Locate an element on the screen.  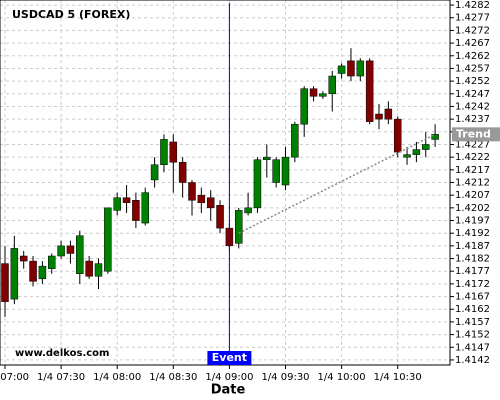
x-tick-label: 1/4 10:30 is located at coordinates (398, 377).